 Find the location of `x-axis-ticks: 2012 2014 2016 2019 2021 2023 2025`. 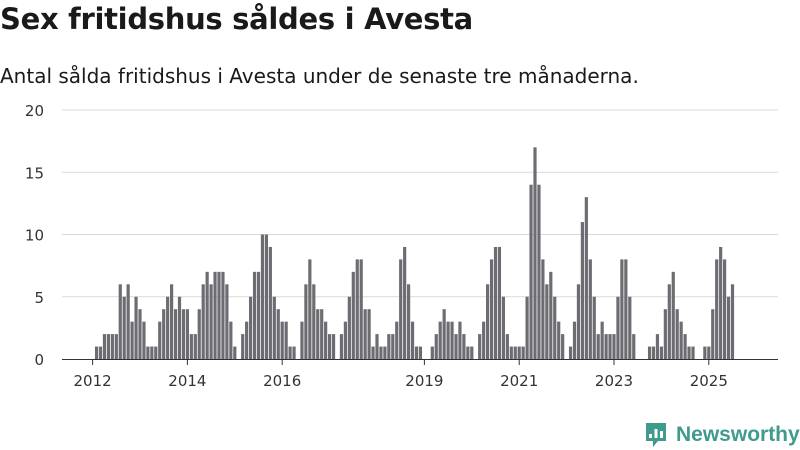

x-axis-ticks: 2012 2014 2016 2019 2021 2023 2025 is located at coordinates (401, 374).